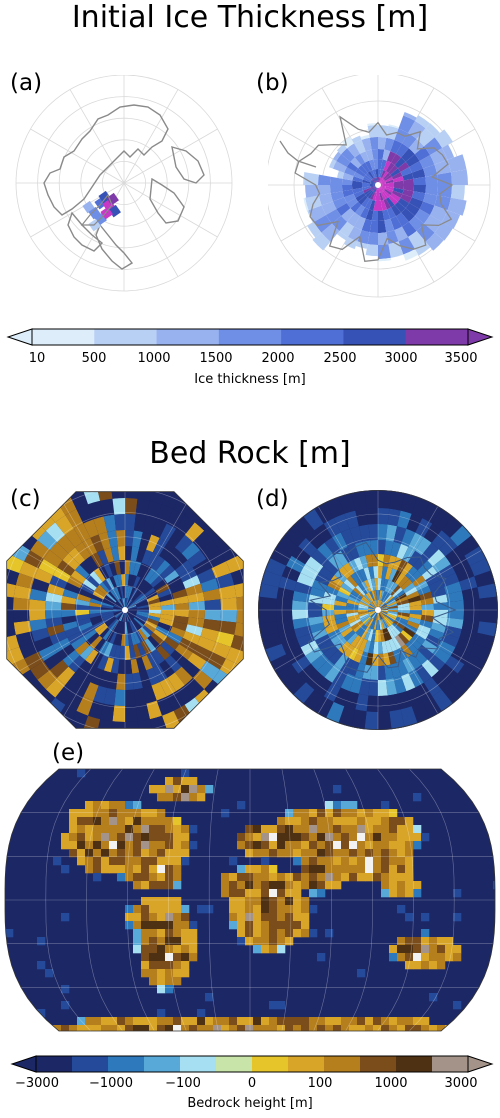 The height and width of the screenshot is (1118, 500). I want to click on bed-colorbar-extend-low, so click(23, 1064).